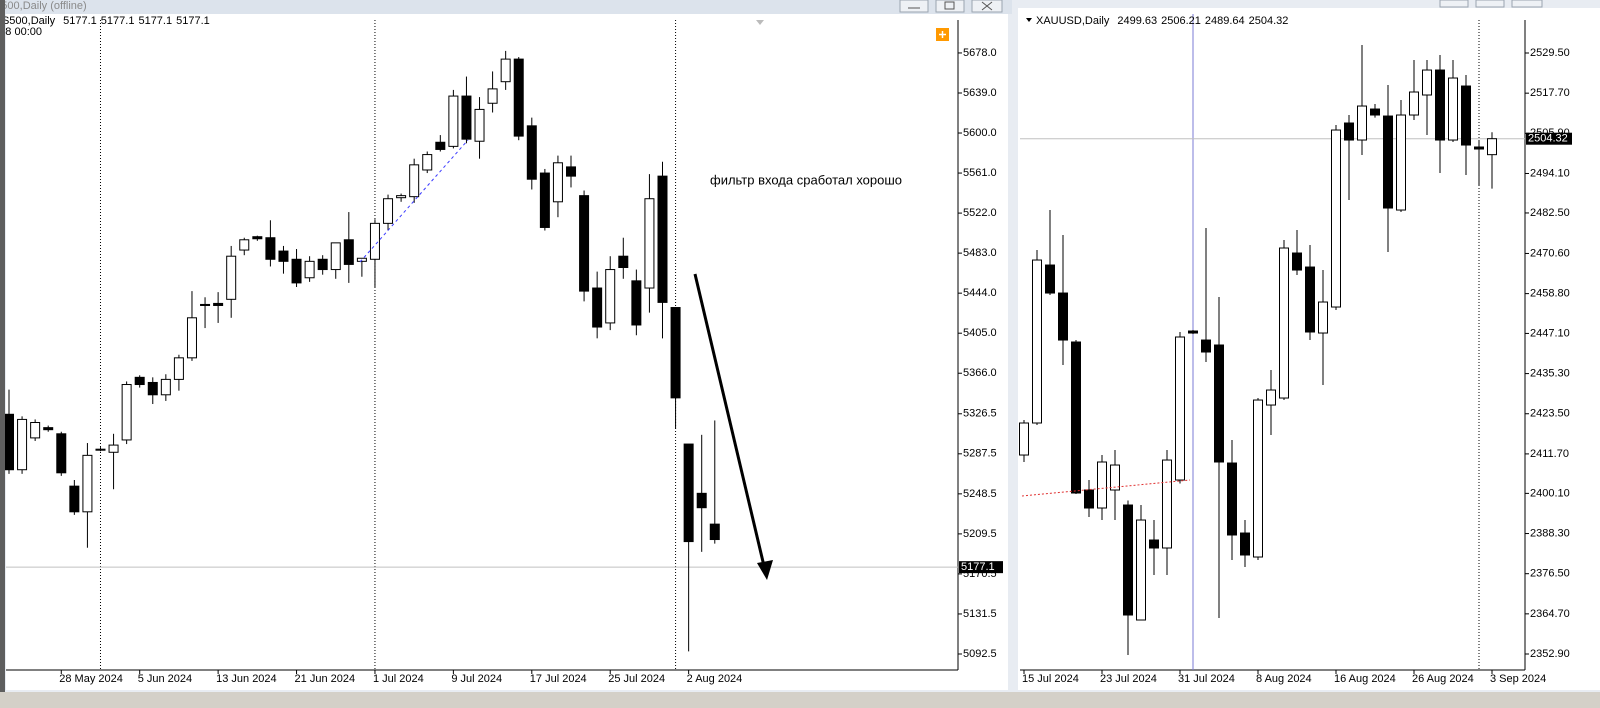 Image resolution: width=1600 pixels, height=708 pixels. What do you see at coordinates (980, 93) in the screenshot?
I see `y-tick-label: 5639.0` at bounding box center [980, 93].